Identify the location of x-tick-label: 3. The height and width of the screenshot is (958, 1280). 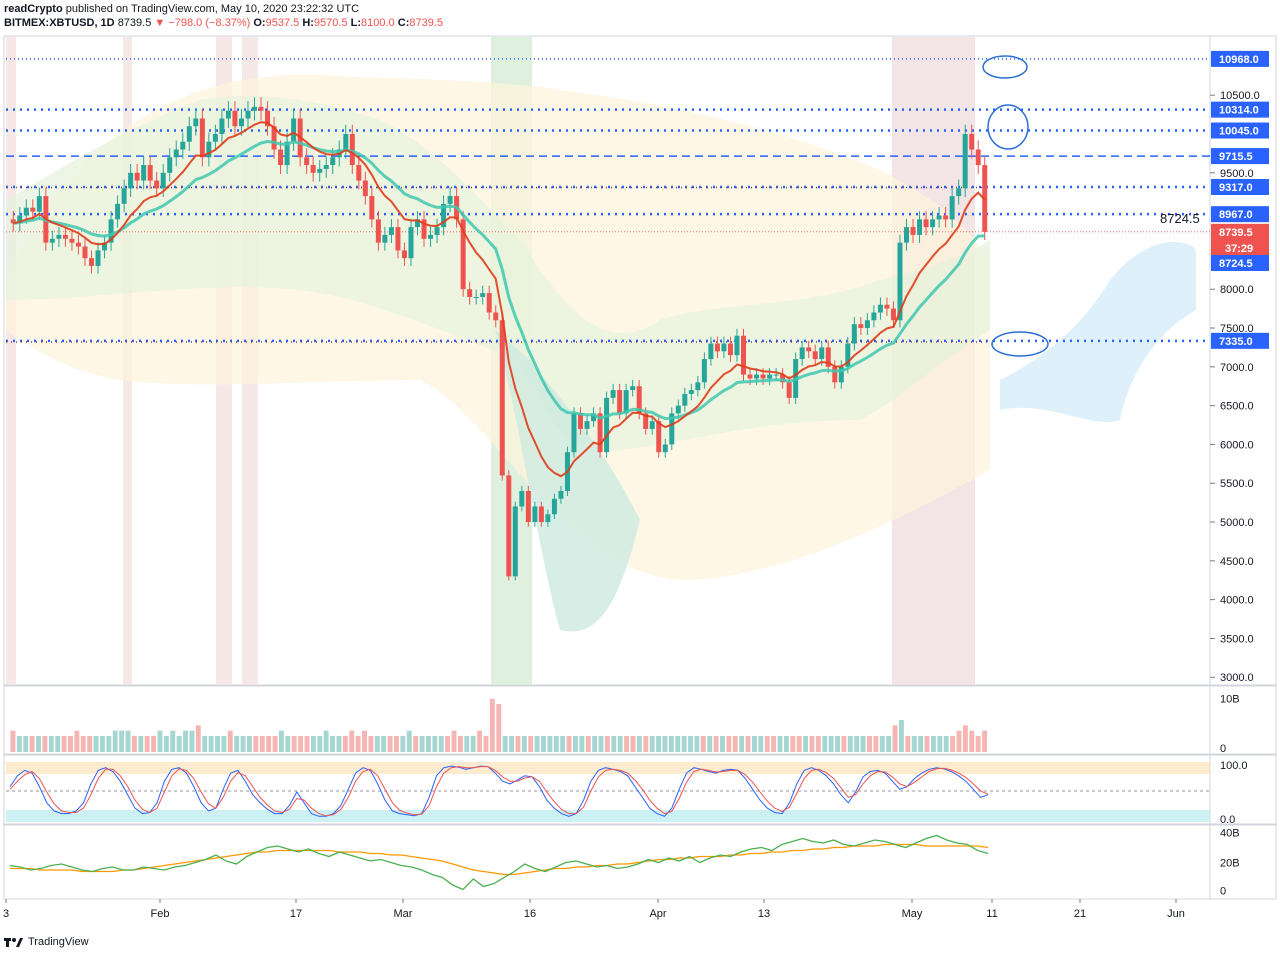
(6, 914).